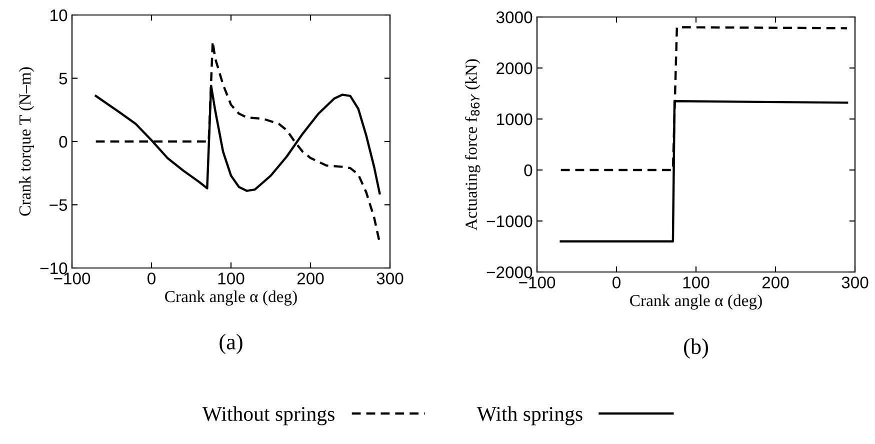  I want to click on y-tick-label: 3000, so click(514, 17).